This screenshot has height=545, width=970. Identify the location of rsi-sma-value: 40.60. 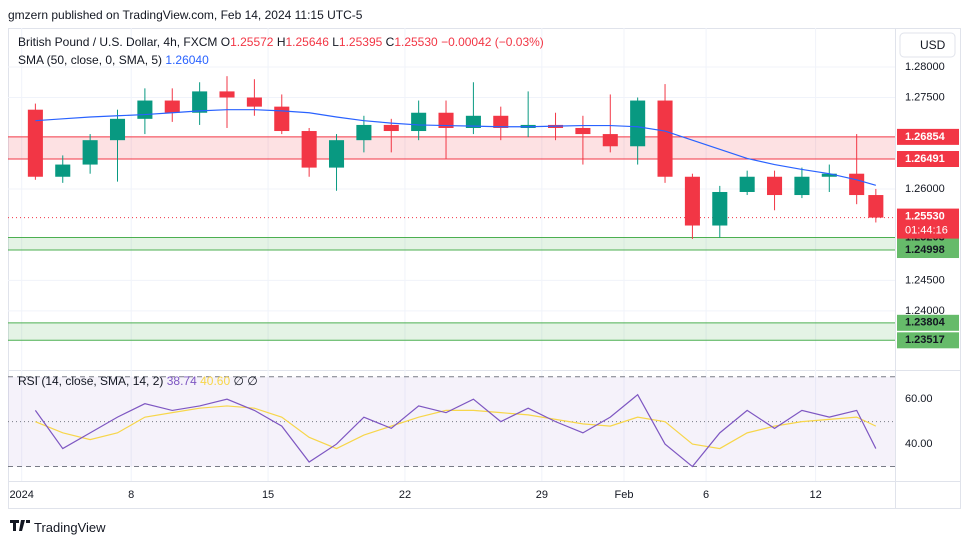
(215, 381).